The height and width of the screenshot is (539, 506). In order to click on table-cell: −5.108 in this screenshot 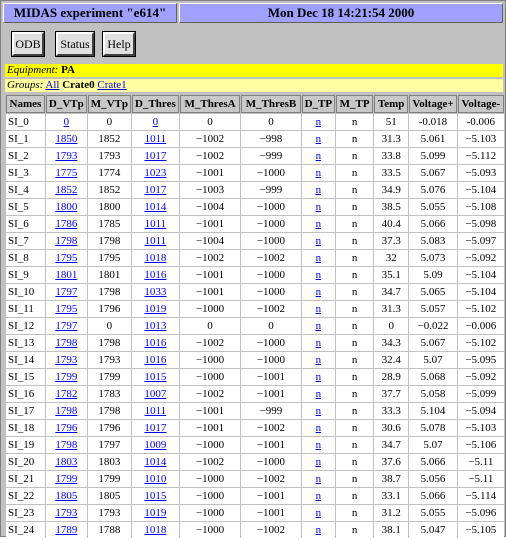, I will do `click(480, 207)`.